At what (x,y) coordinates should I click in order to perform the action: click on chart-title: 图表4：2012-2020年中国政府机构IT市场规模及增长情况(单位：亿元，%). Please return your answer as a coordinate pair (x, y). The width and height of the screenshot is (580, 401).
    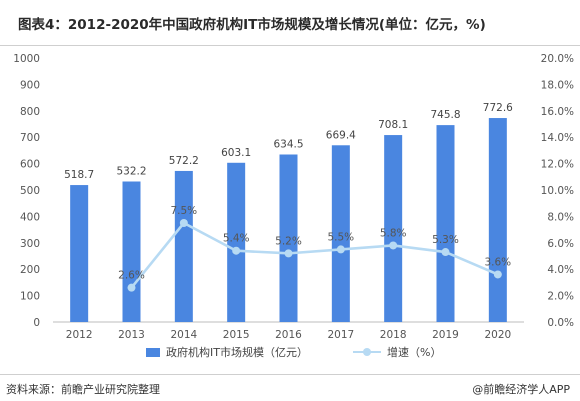
    Looking at the image, I should click on (252, 25).